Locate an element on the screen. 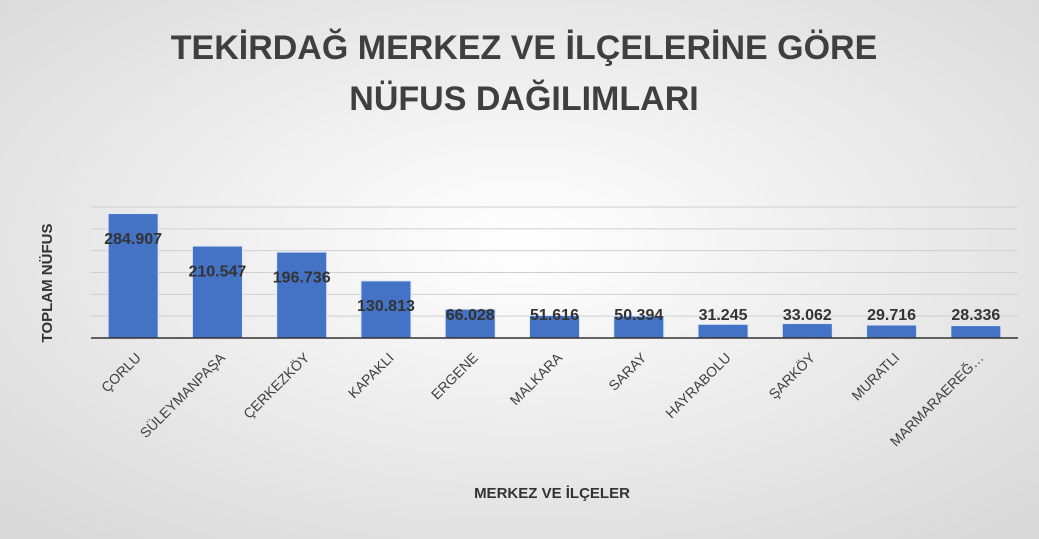 This screenshot has width=1039, height=539. data-label: 284.907 is located at coordinates (133, 239).